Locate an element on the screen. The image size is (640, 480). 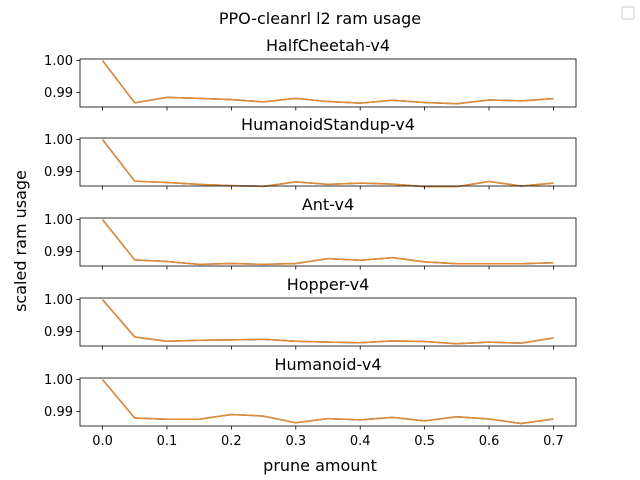
subplot-title: HalfCheetah-v4 is located at coordinates (328, 45).